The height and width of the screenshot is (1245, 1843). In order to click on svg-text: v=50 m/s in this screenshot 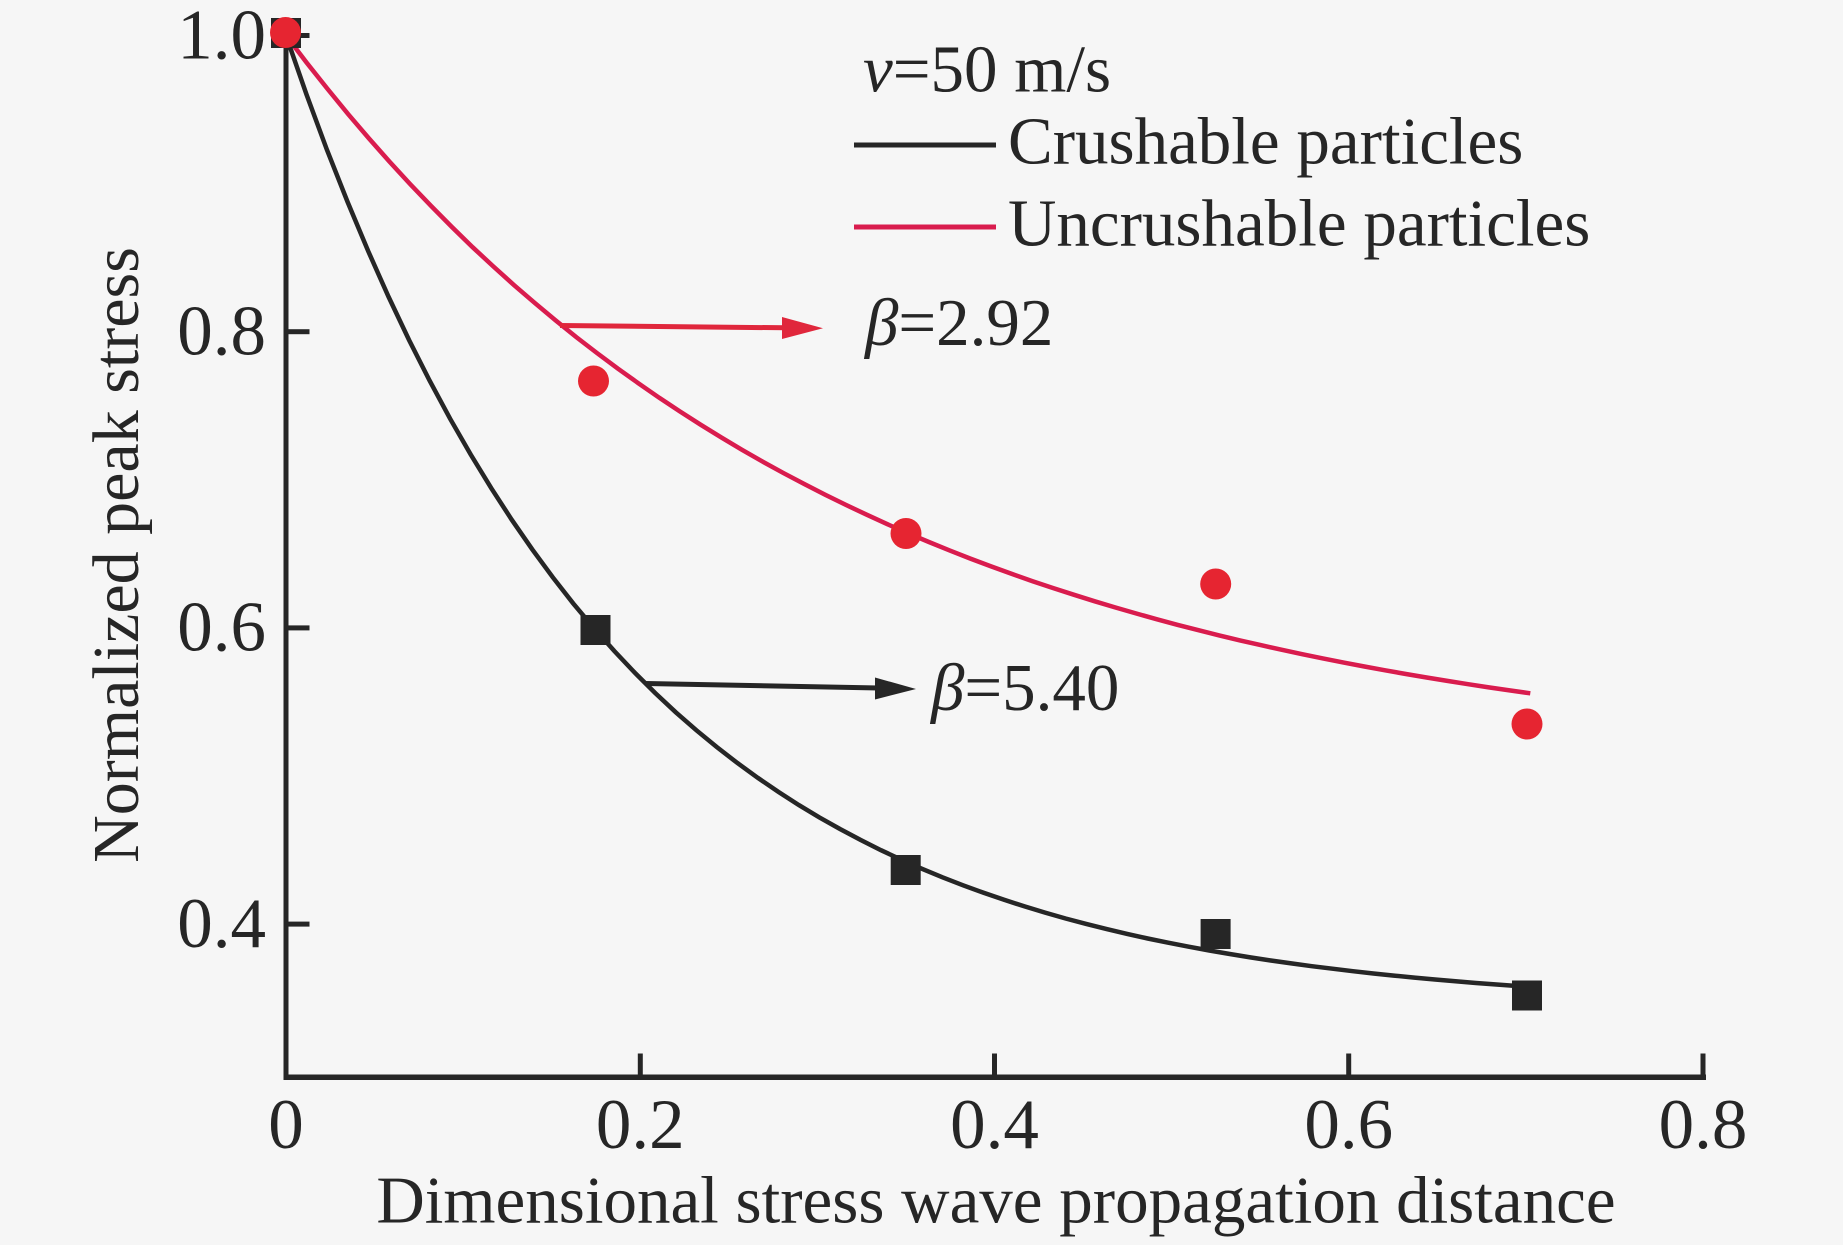, I will do `click(987, 70)`.